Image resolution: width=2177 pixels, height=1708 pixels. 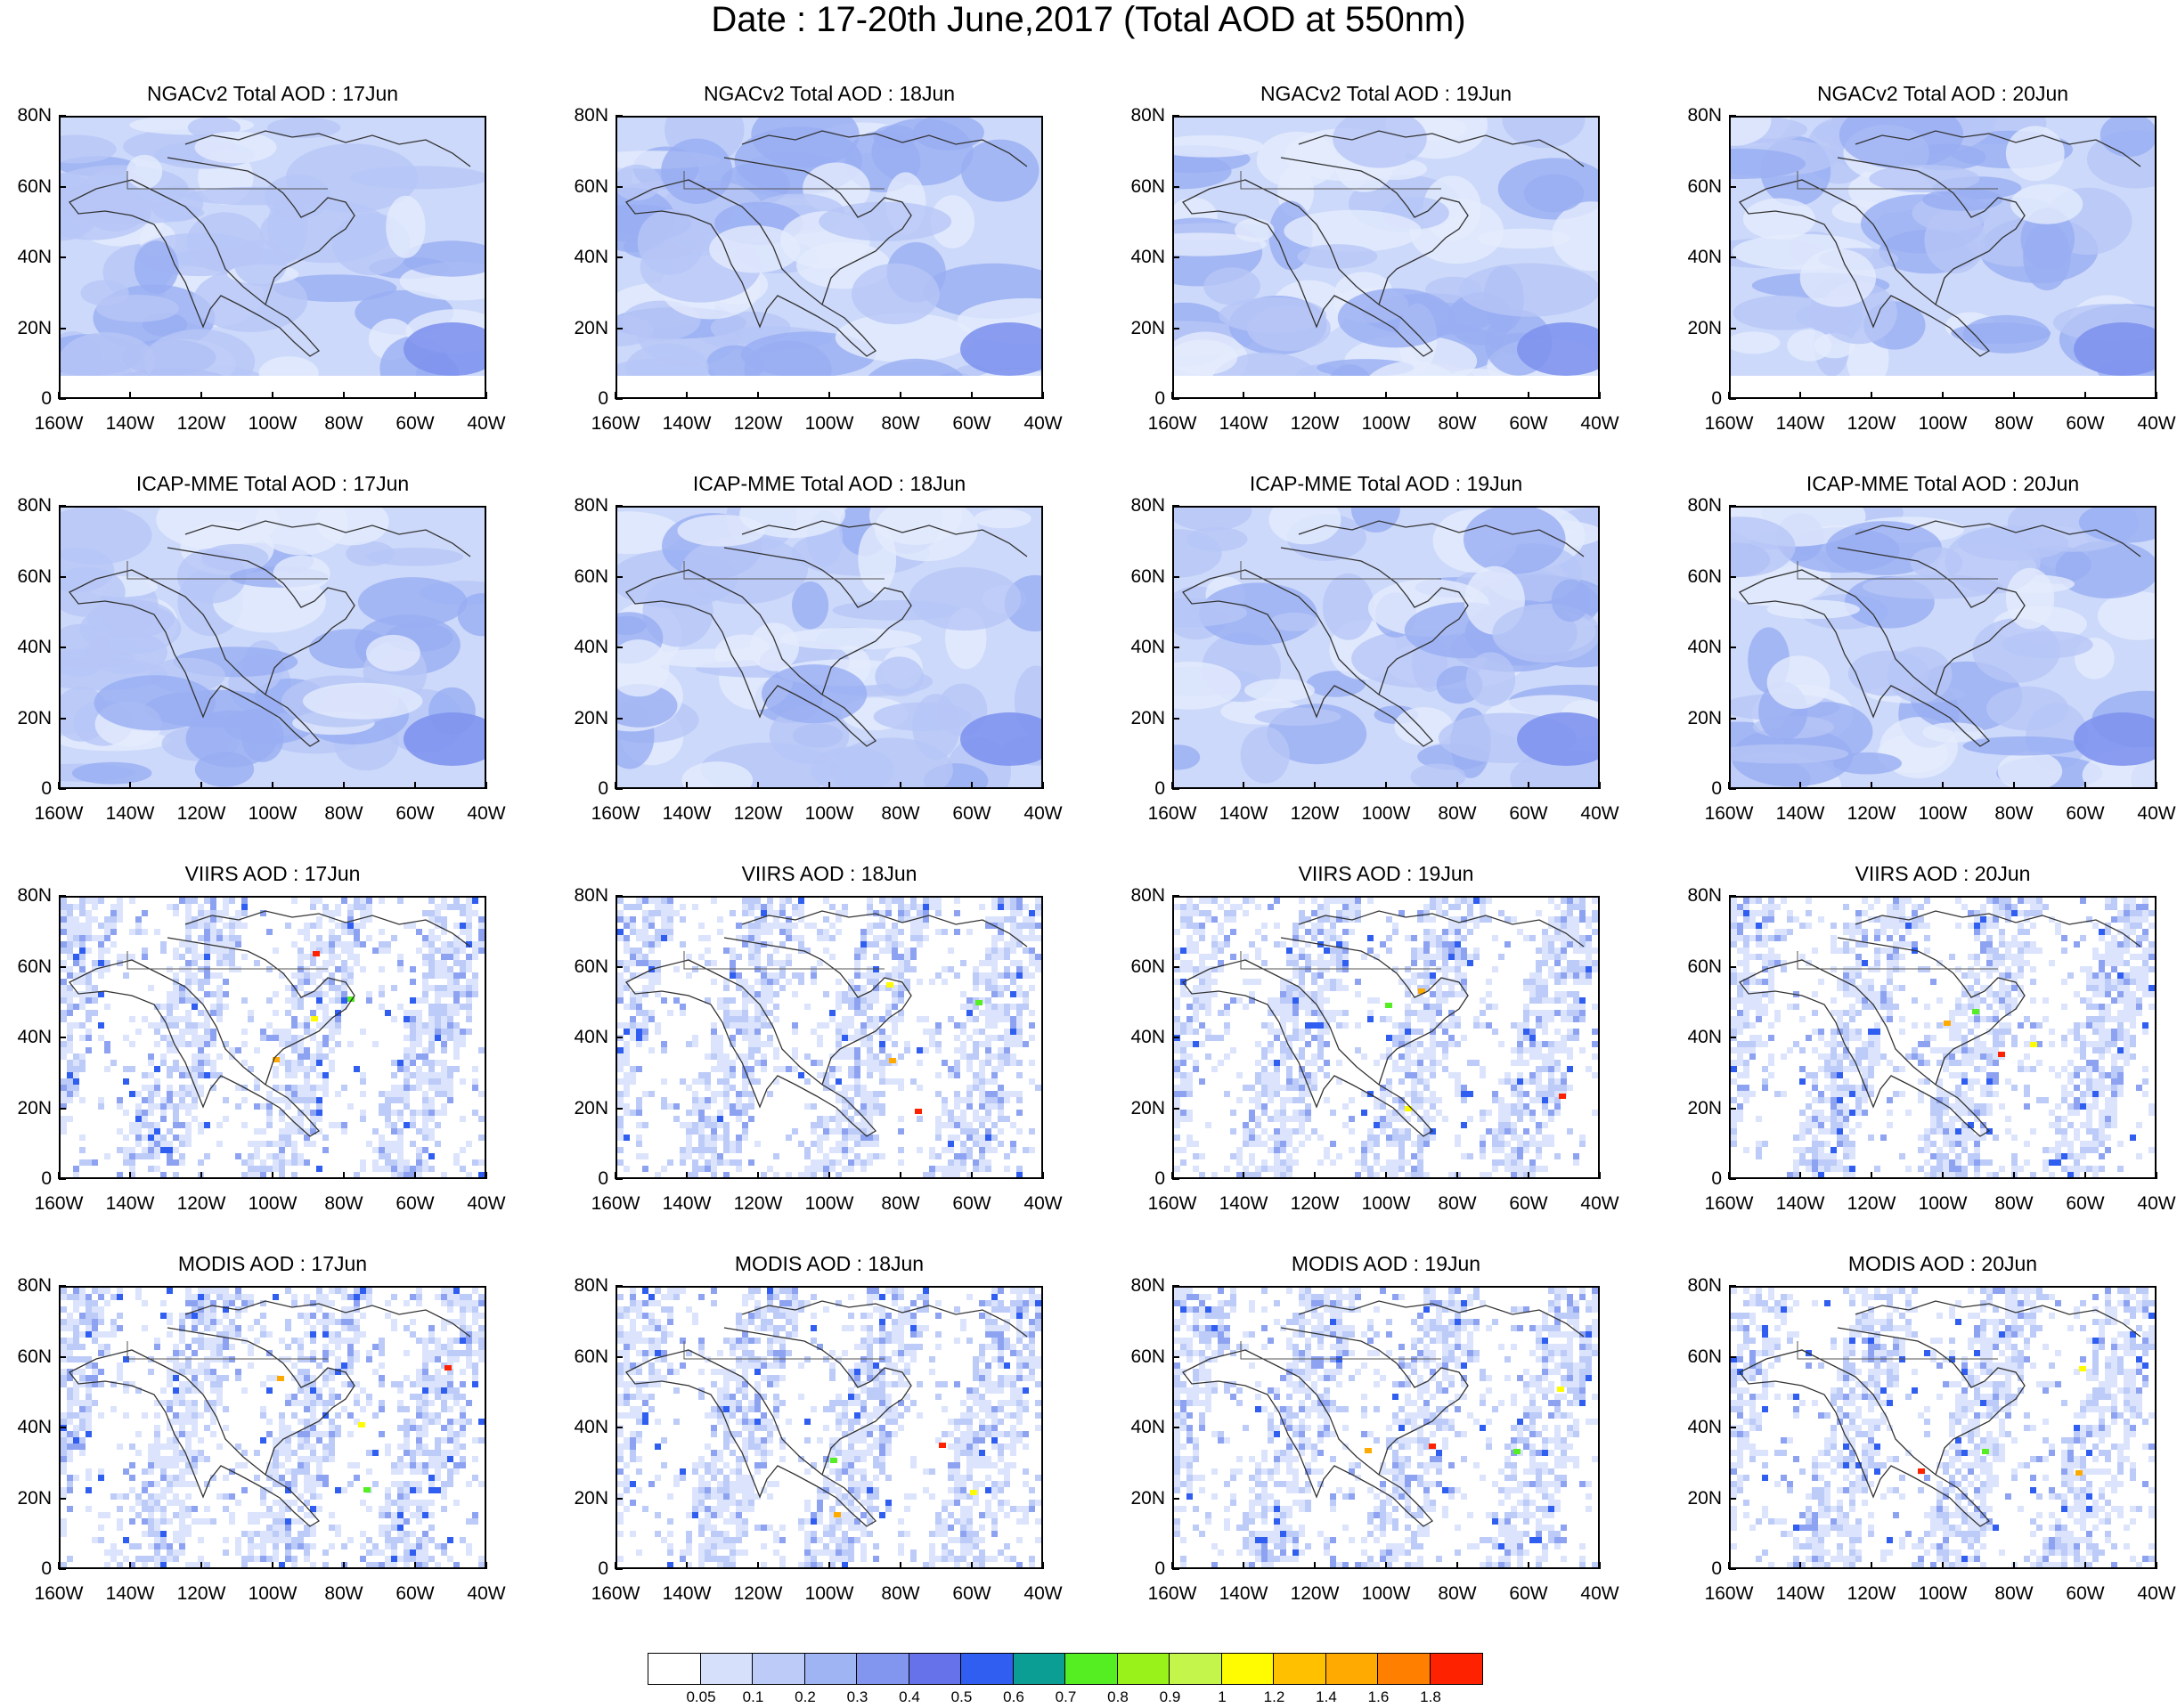 What do you see at coordinates (615, 1204) in the screenshot?
I see `lon-label: 160W` at bounding box center [615, 1204].